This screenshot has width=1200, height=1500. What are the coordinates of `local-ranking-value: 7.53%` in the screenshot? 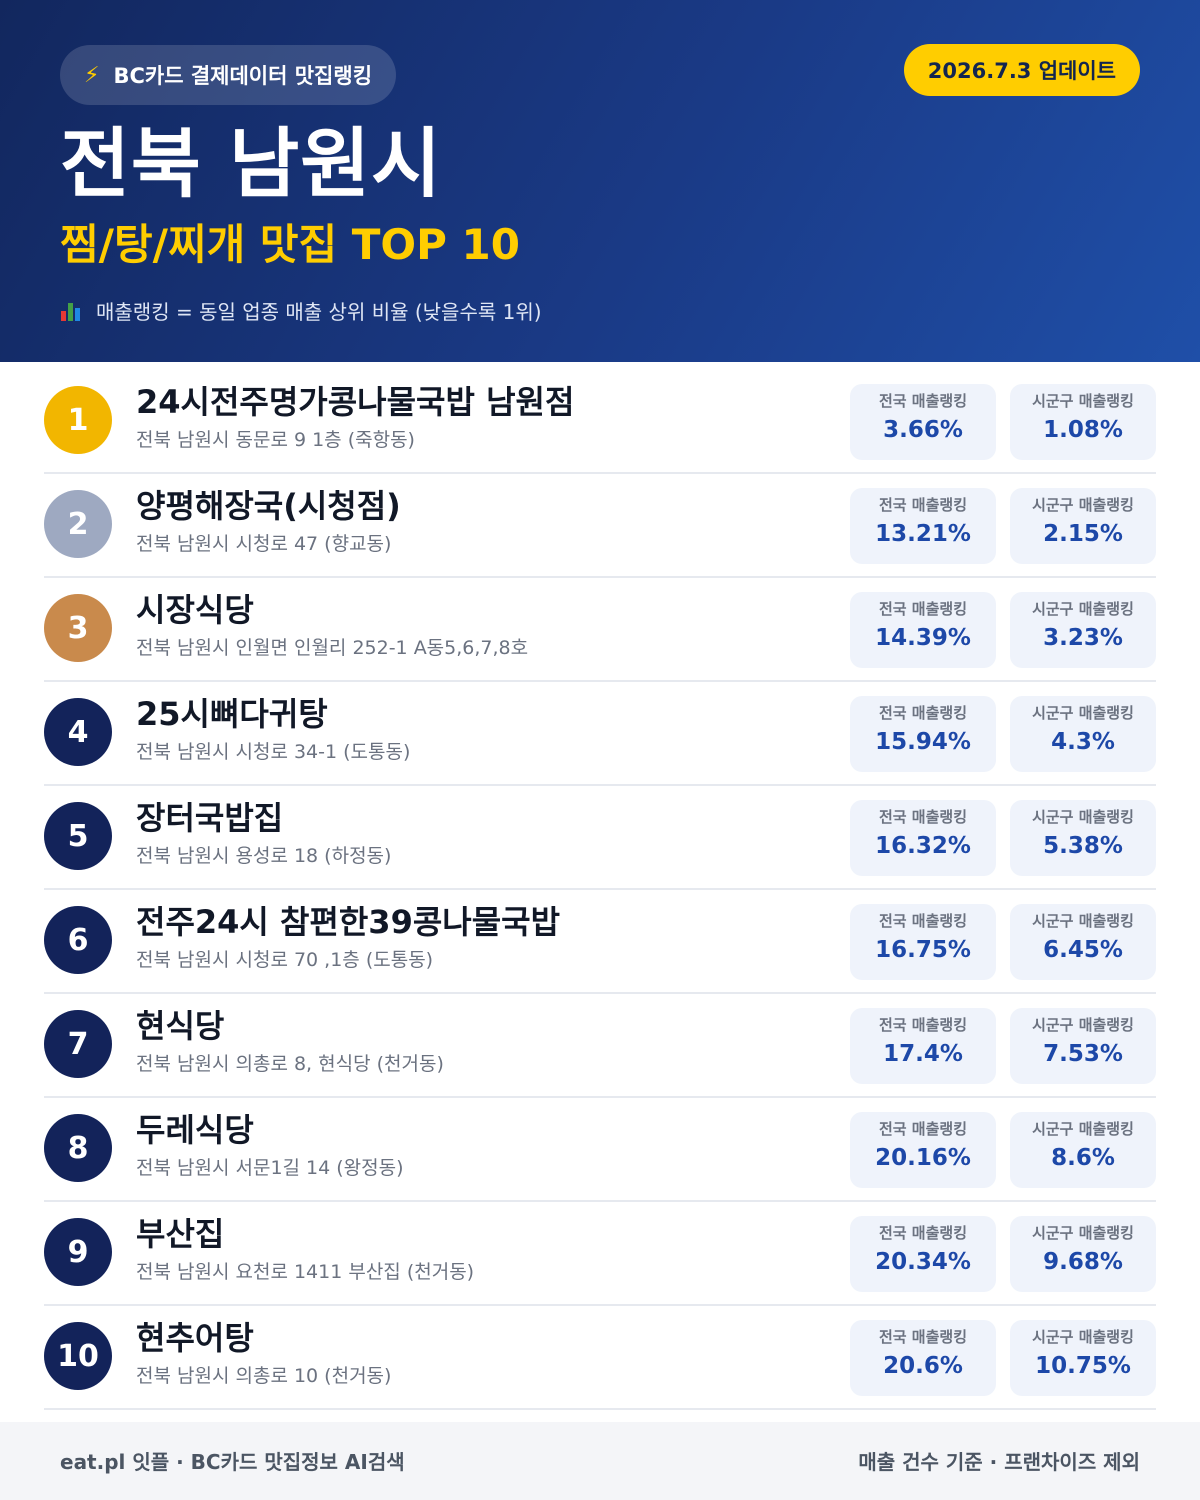 It's located at (1083, 1053).